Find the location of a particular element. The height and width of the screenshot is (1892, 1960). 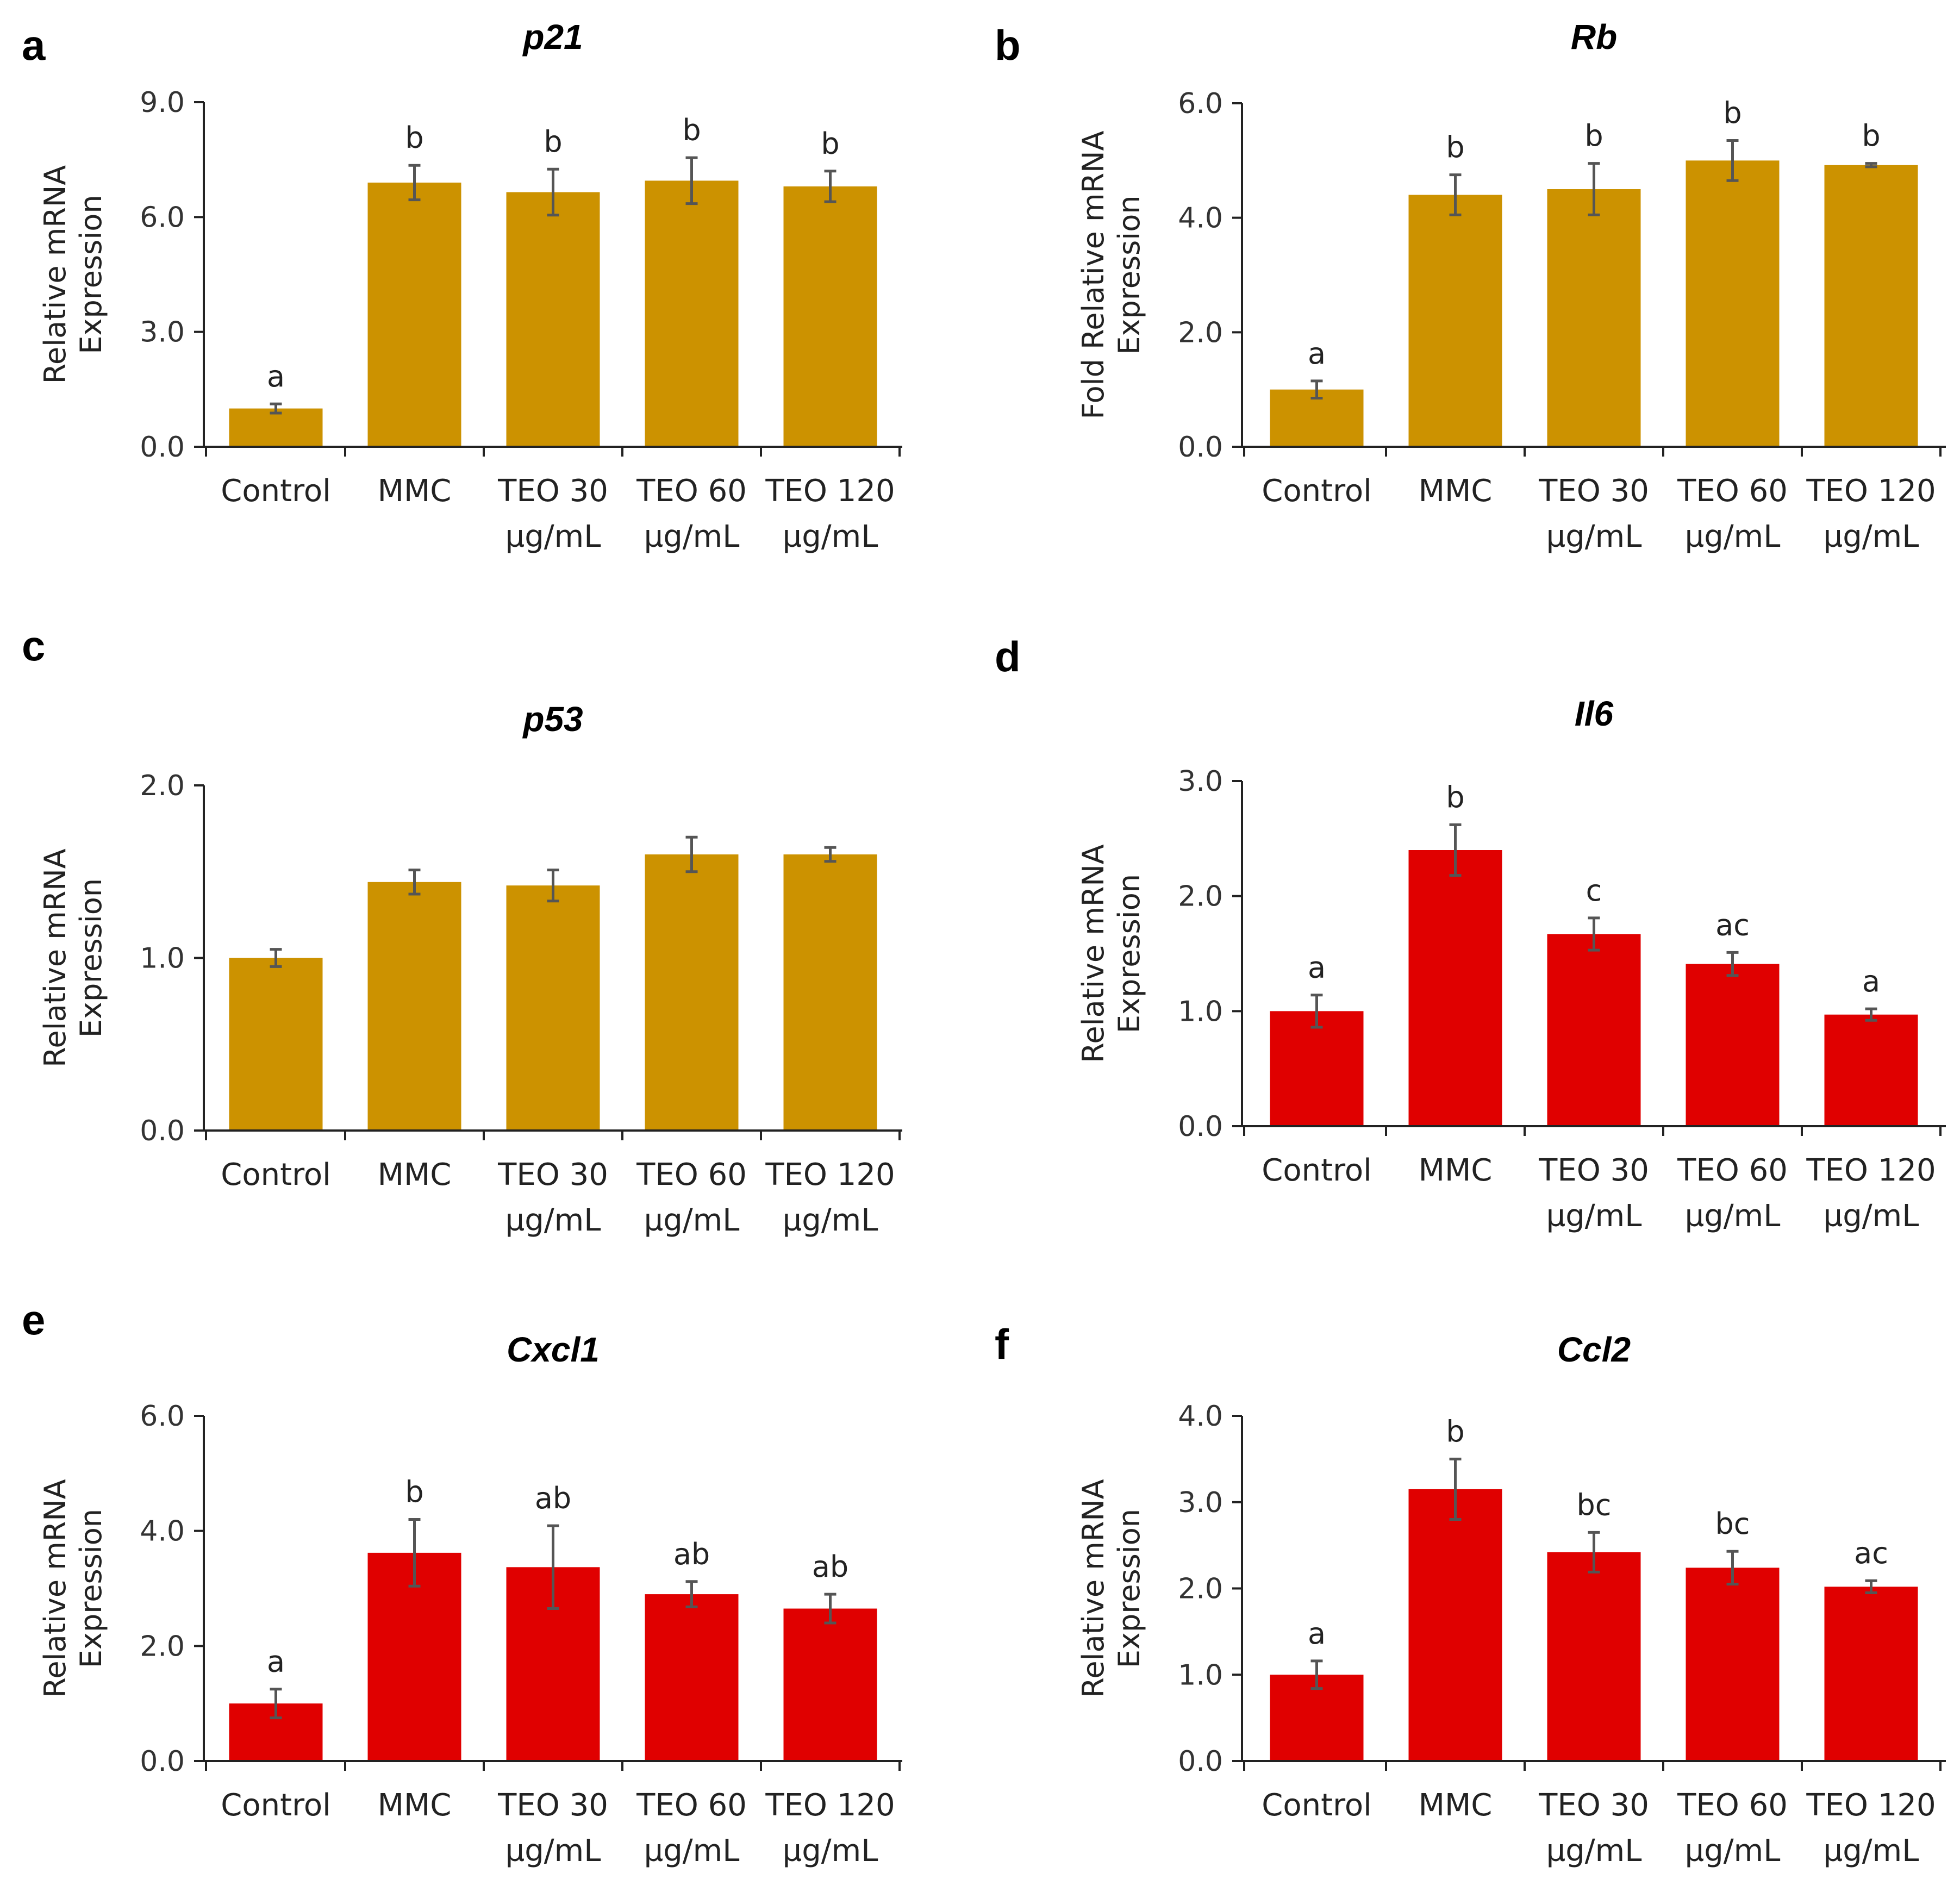

panel-letter: d is located at coordinates (1008, 657).